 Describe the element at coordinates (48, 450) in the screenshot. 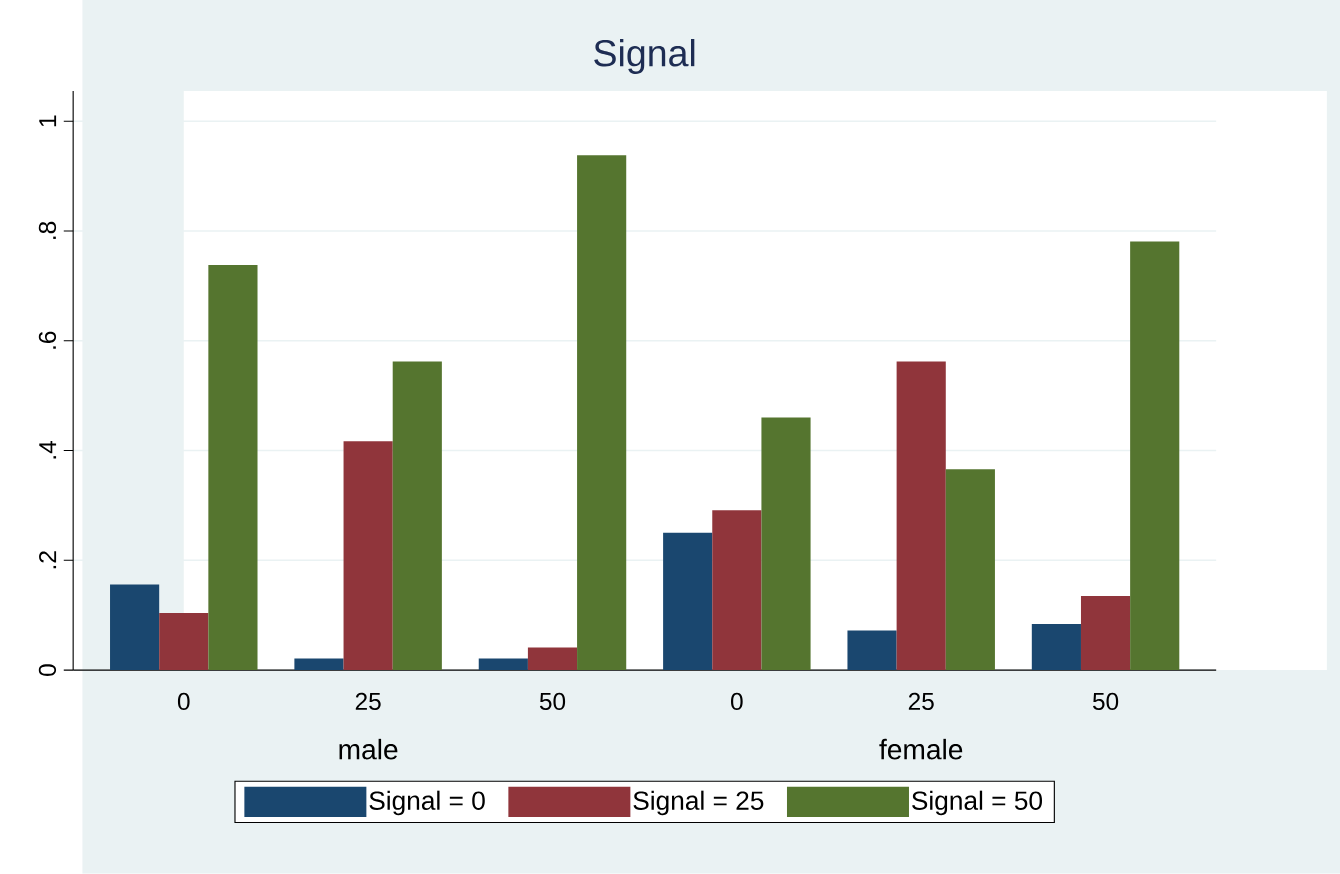

I see `y-tick-label: .4` at that location.